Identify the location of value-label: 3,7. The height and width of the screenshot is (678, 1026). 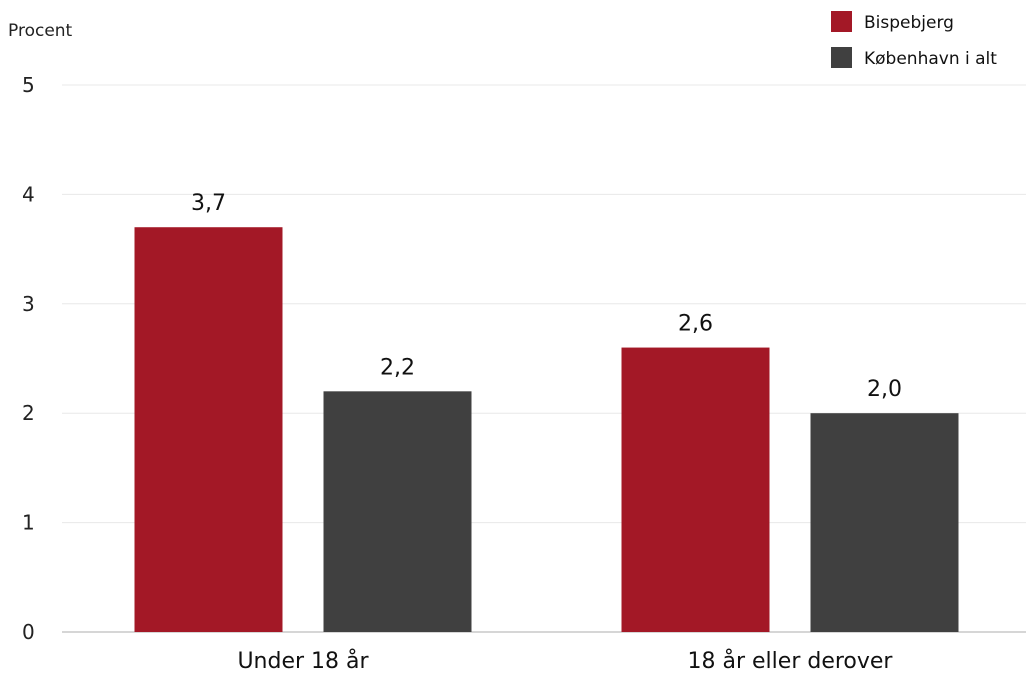
(208, 203).